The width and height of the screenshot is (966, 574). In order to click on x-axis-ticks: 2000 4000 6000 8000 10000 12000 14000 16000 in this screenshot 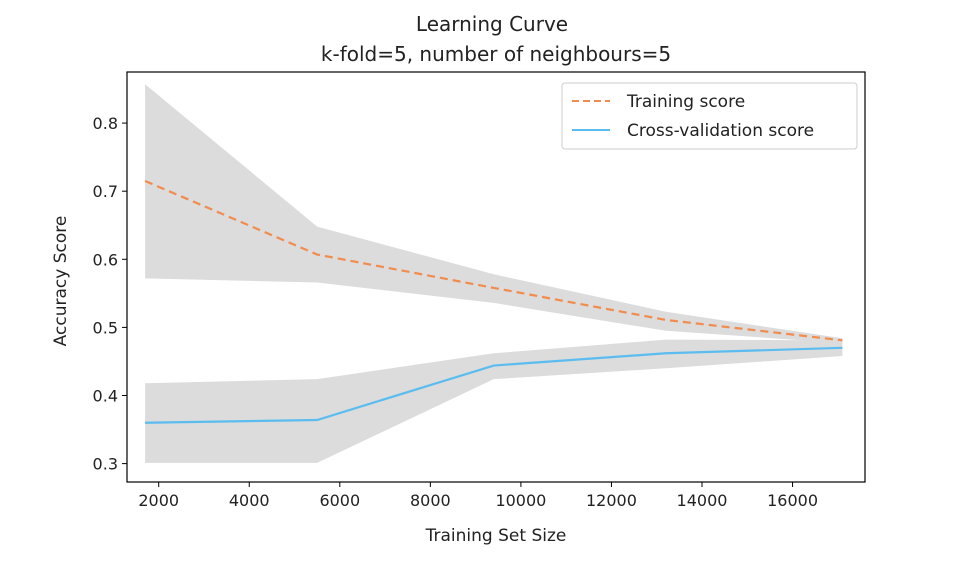, I will do `click(478, 496)`.